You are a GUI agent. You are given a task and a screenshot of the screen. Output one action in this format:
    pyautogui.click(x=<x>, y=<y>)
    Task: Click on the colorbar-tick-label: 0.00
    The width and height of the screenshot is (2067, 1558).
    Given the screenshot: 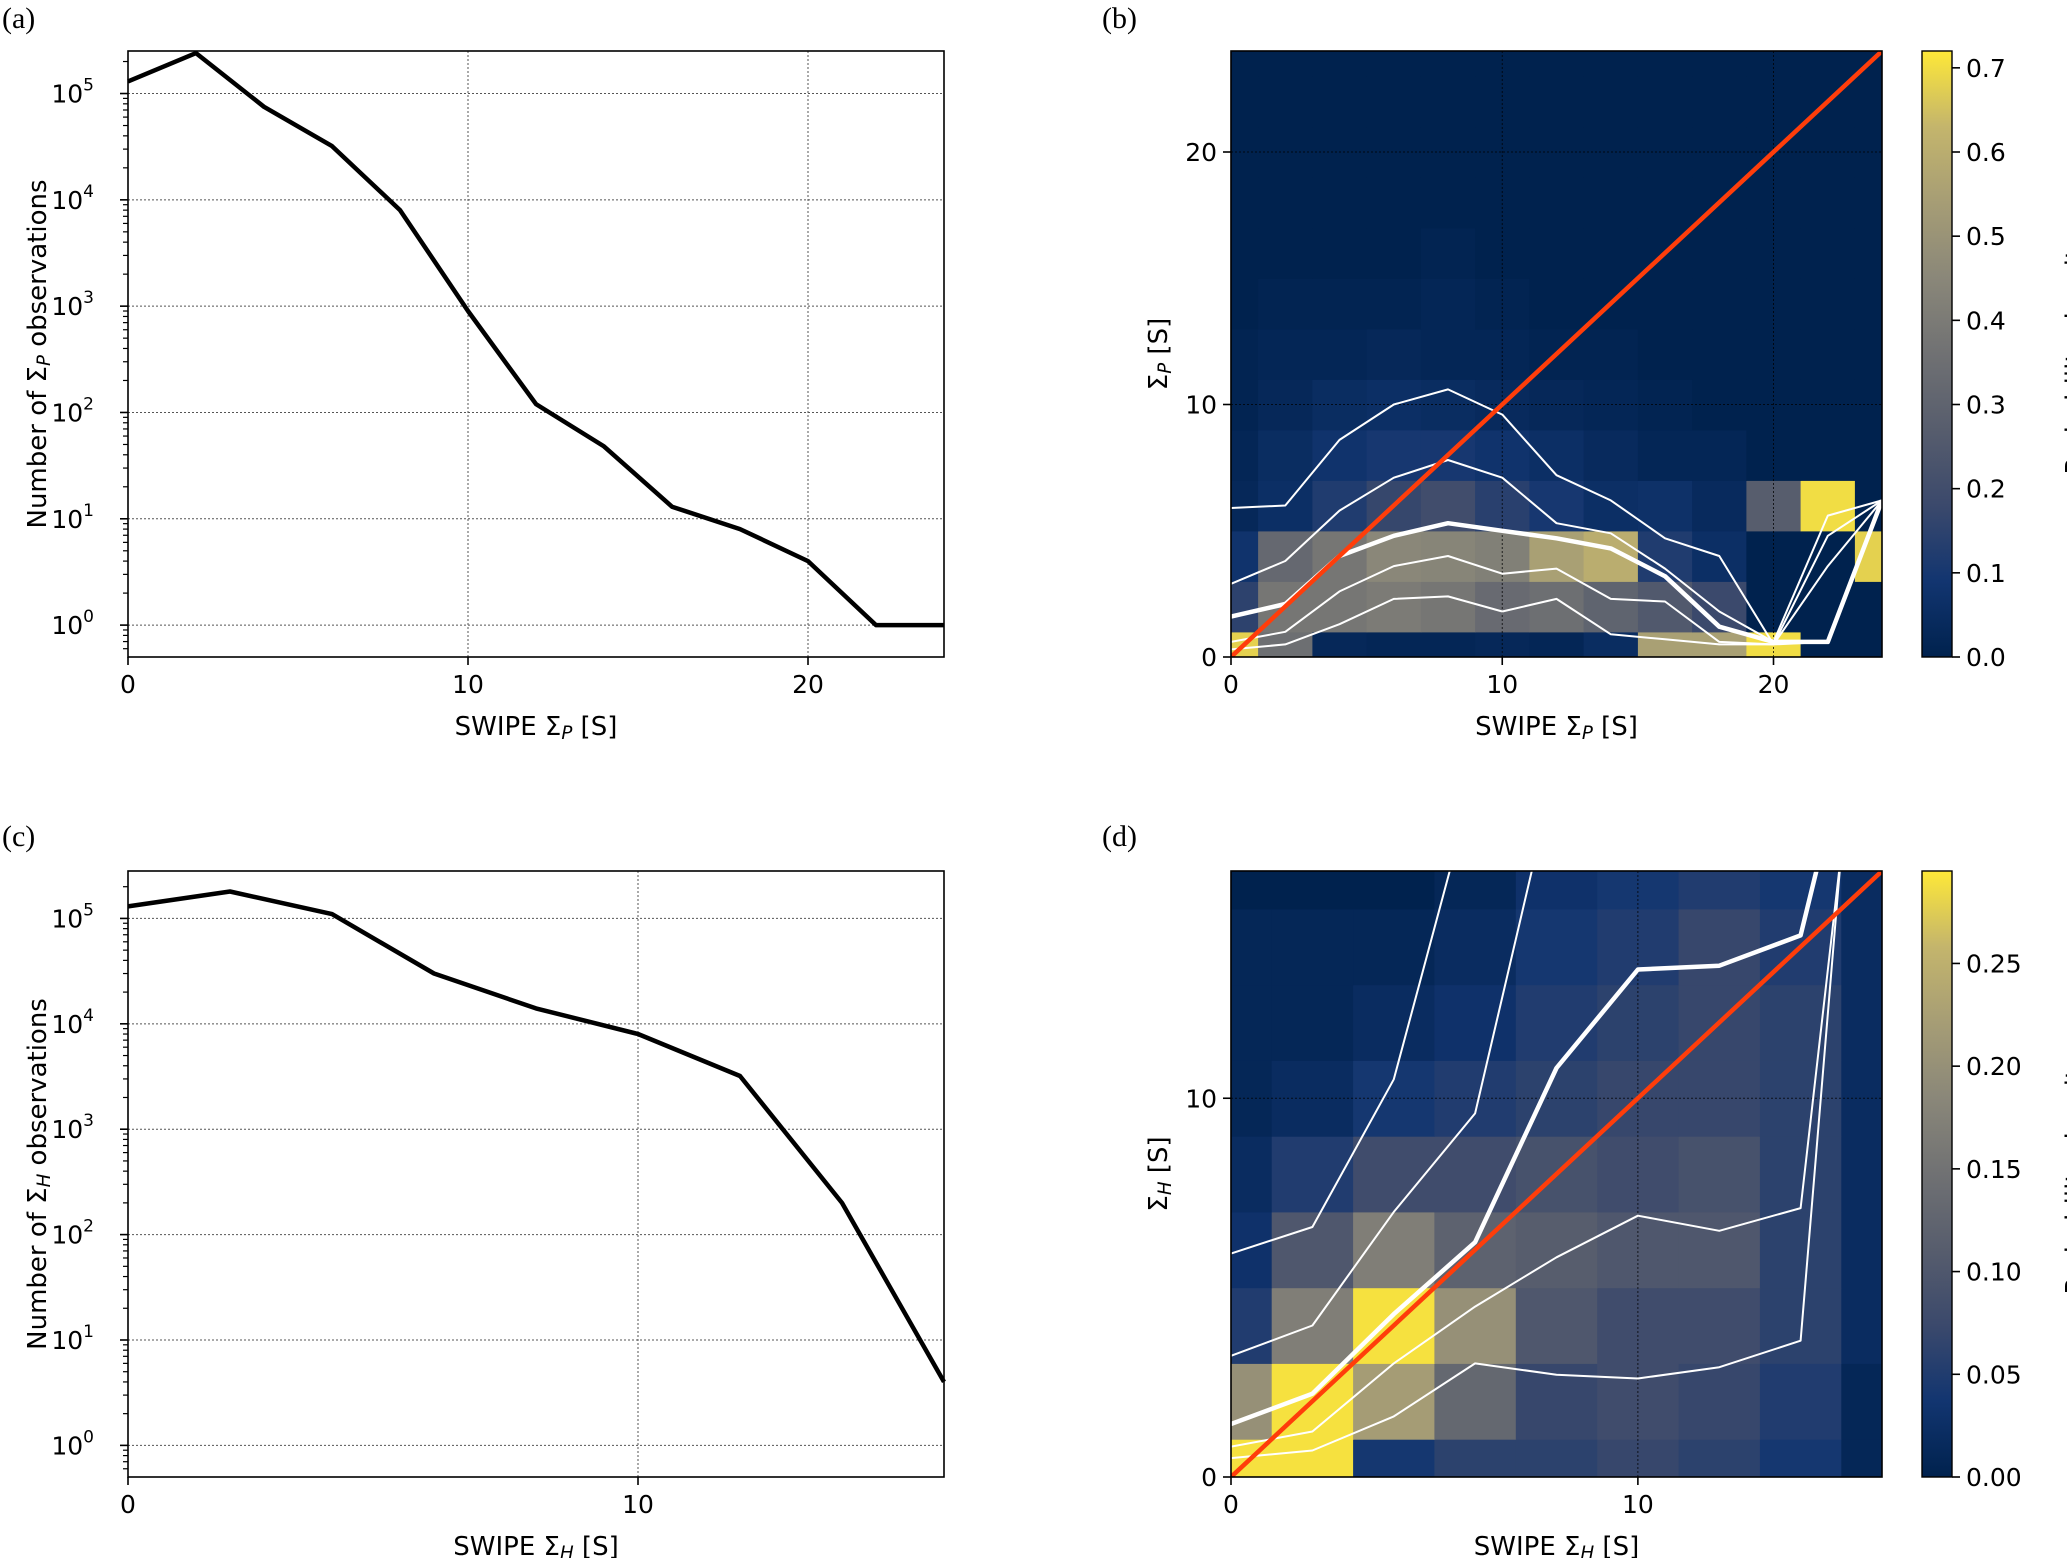 What is the action you would take?
    pyautogui.click(x=1994, y=1477)
    